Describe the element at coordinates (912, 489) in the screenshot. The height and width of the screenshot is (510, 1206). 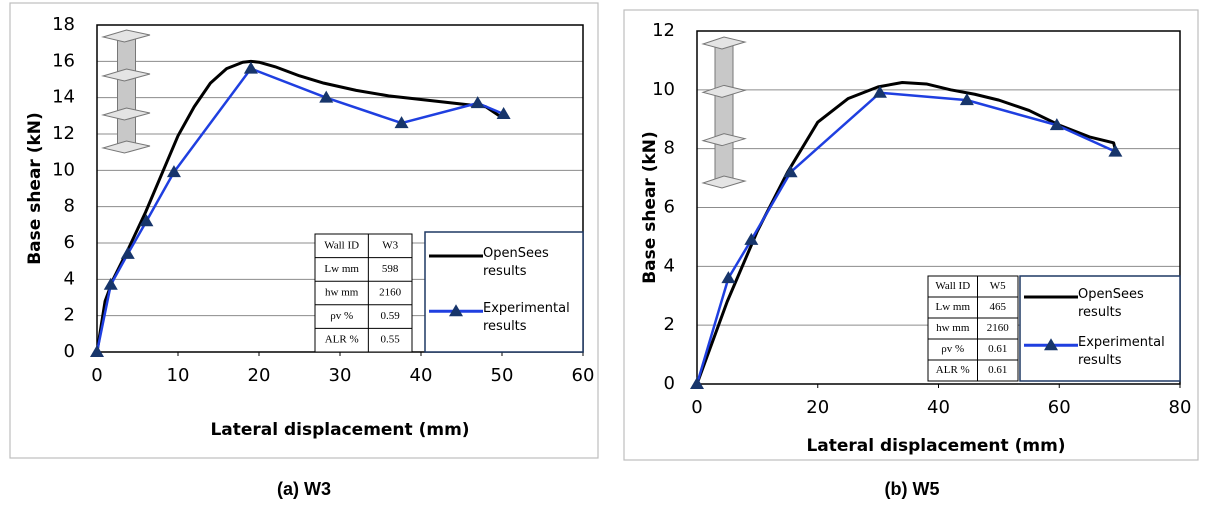
I see `caption: (b) W5` at that location.